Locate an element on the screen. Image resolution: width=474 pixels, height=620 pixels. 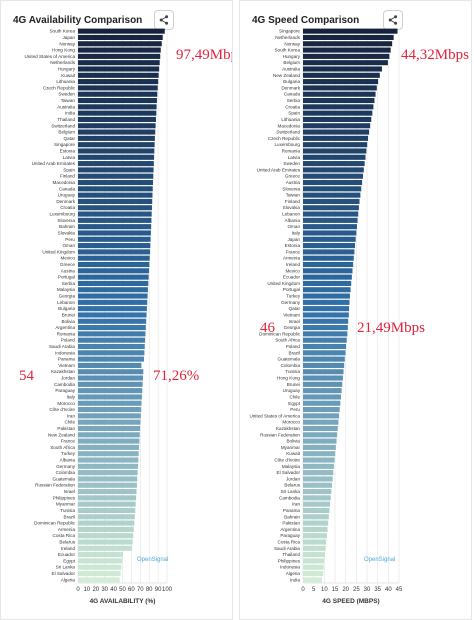
category-label: Malaysia is located at coordinates (291, 466).